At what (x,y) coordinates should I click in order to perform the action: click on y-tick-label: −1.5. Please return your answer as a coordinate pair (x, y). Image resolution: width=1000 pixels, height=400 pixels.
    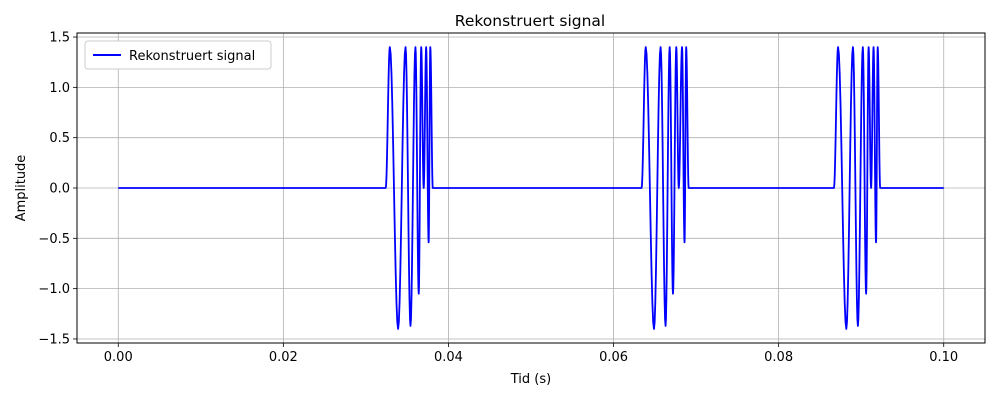
    Looking at the image, I should click on (54, 339).